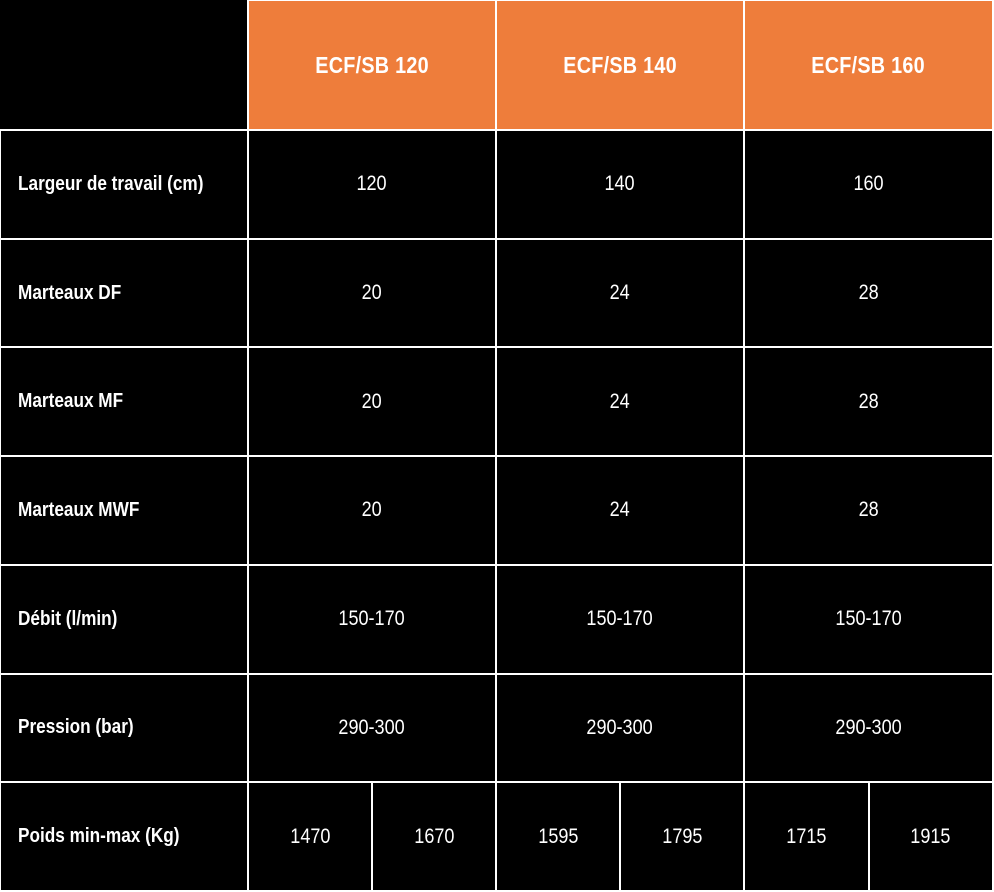 The image size is (994, 892). Describe the element at coordinates (124, 837) in the screenshot. I see `row-label-poids: Poids min-max (Kg)` at that location.